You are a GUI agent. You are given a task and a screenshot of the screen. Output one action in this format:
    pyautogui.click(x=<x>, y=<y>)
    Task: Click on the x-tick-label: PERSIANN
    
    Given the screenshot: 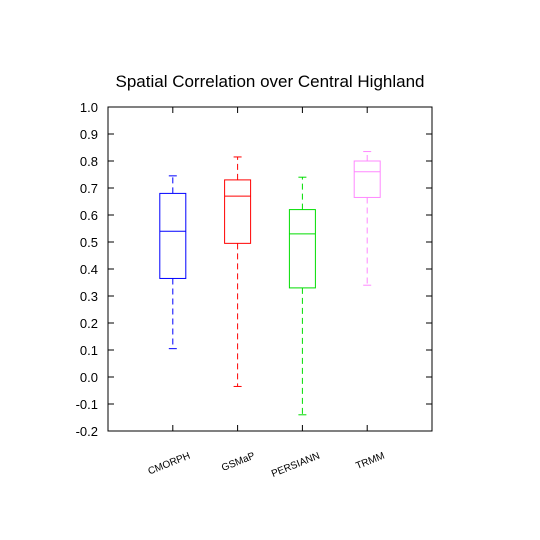 What is the action you would take?
    pyautogui.click(x=296, y=465)
    